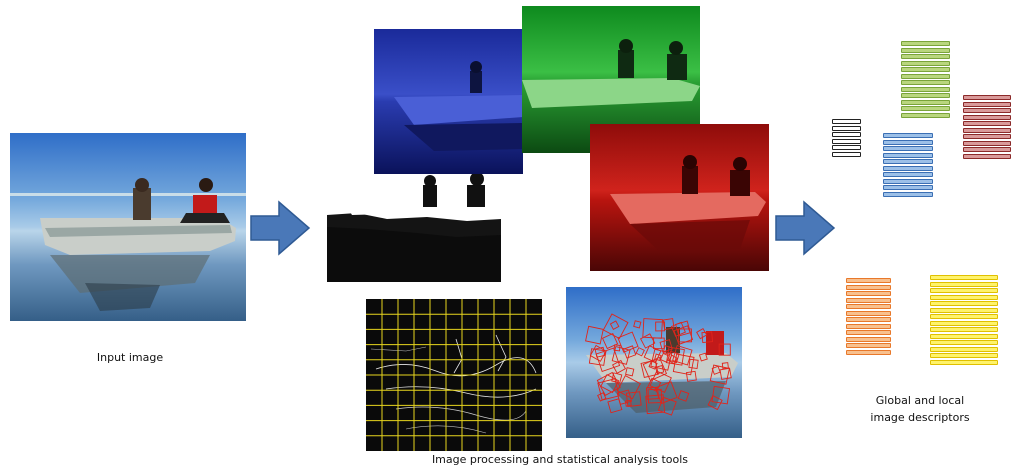 This screenshot has height=470, width=1011. Describe the element at coordinates (925, 80) in the screenshot. I see `descriptor-stack-green` at that location.